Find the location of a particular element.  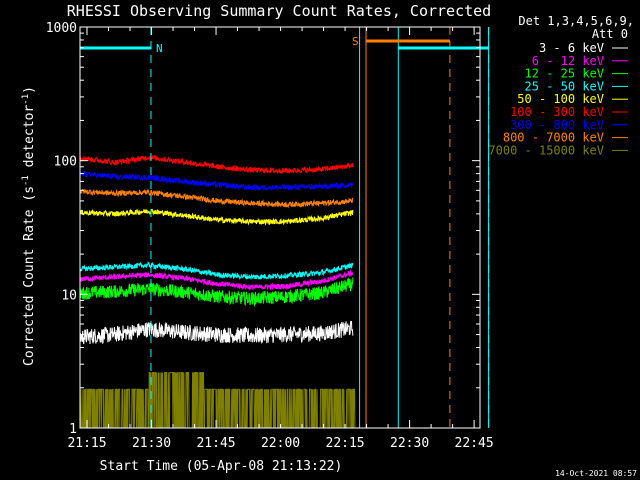

y-axis-label: Corrected Count Rate (s-1 detector-1) is located at coordinates (29, 226).